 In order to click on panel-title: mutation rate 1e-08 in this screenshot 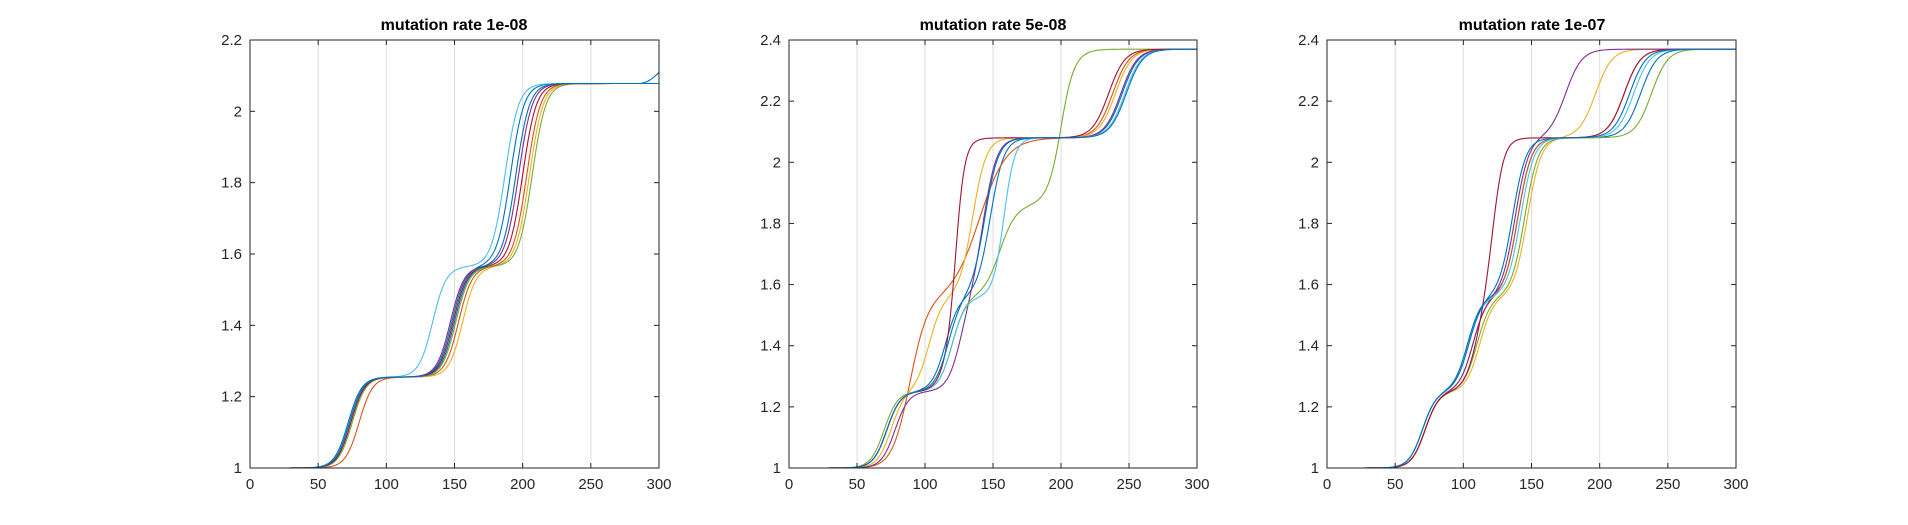, I will do `click(454, 25)`.